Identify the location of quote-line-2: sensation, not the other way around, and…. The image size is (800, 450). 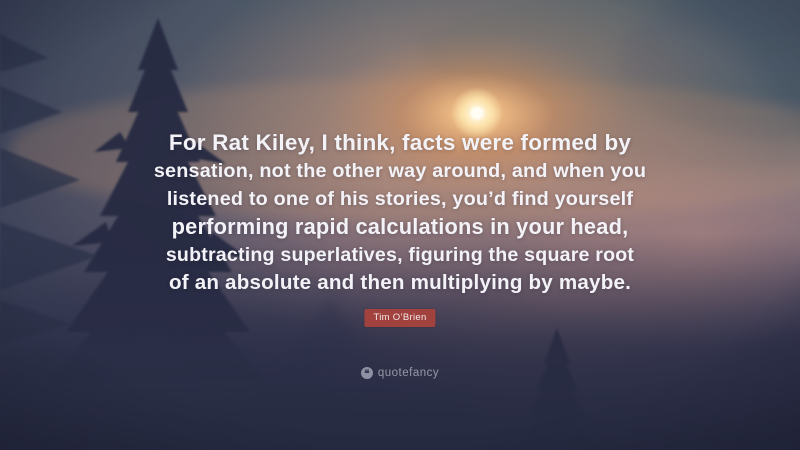
(400, 171).